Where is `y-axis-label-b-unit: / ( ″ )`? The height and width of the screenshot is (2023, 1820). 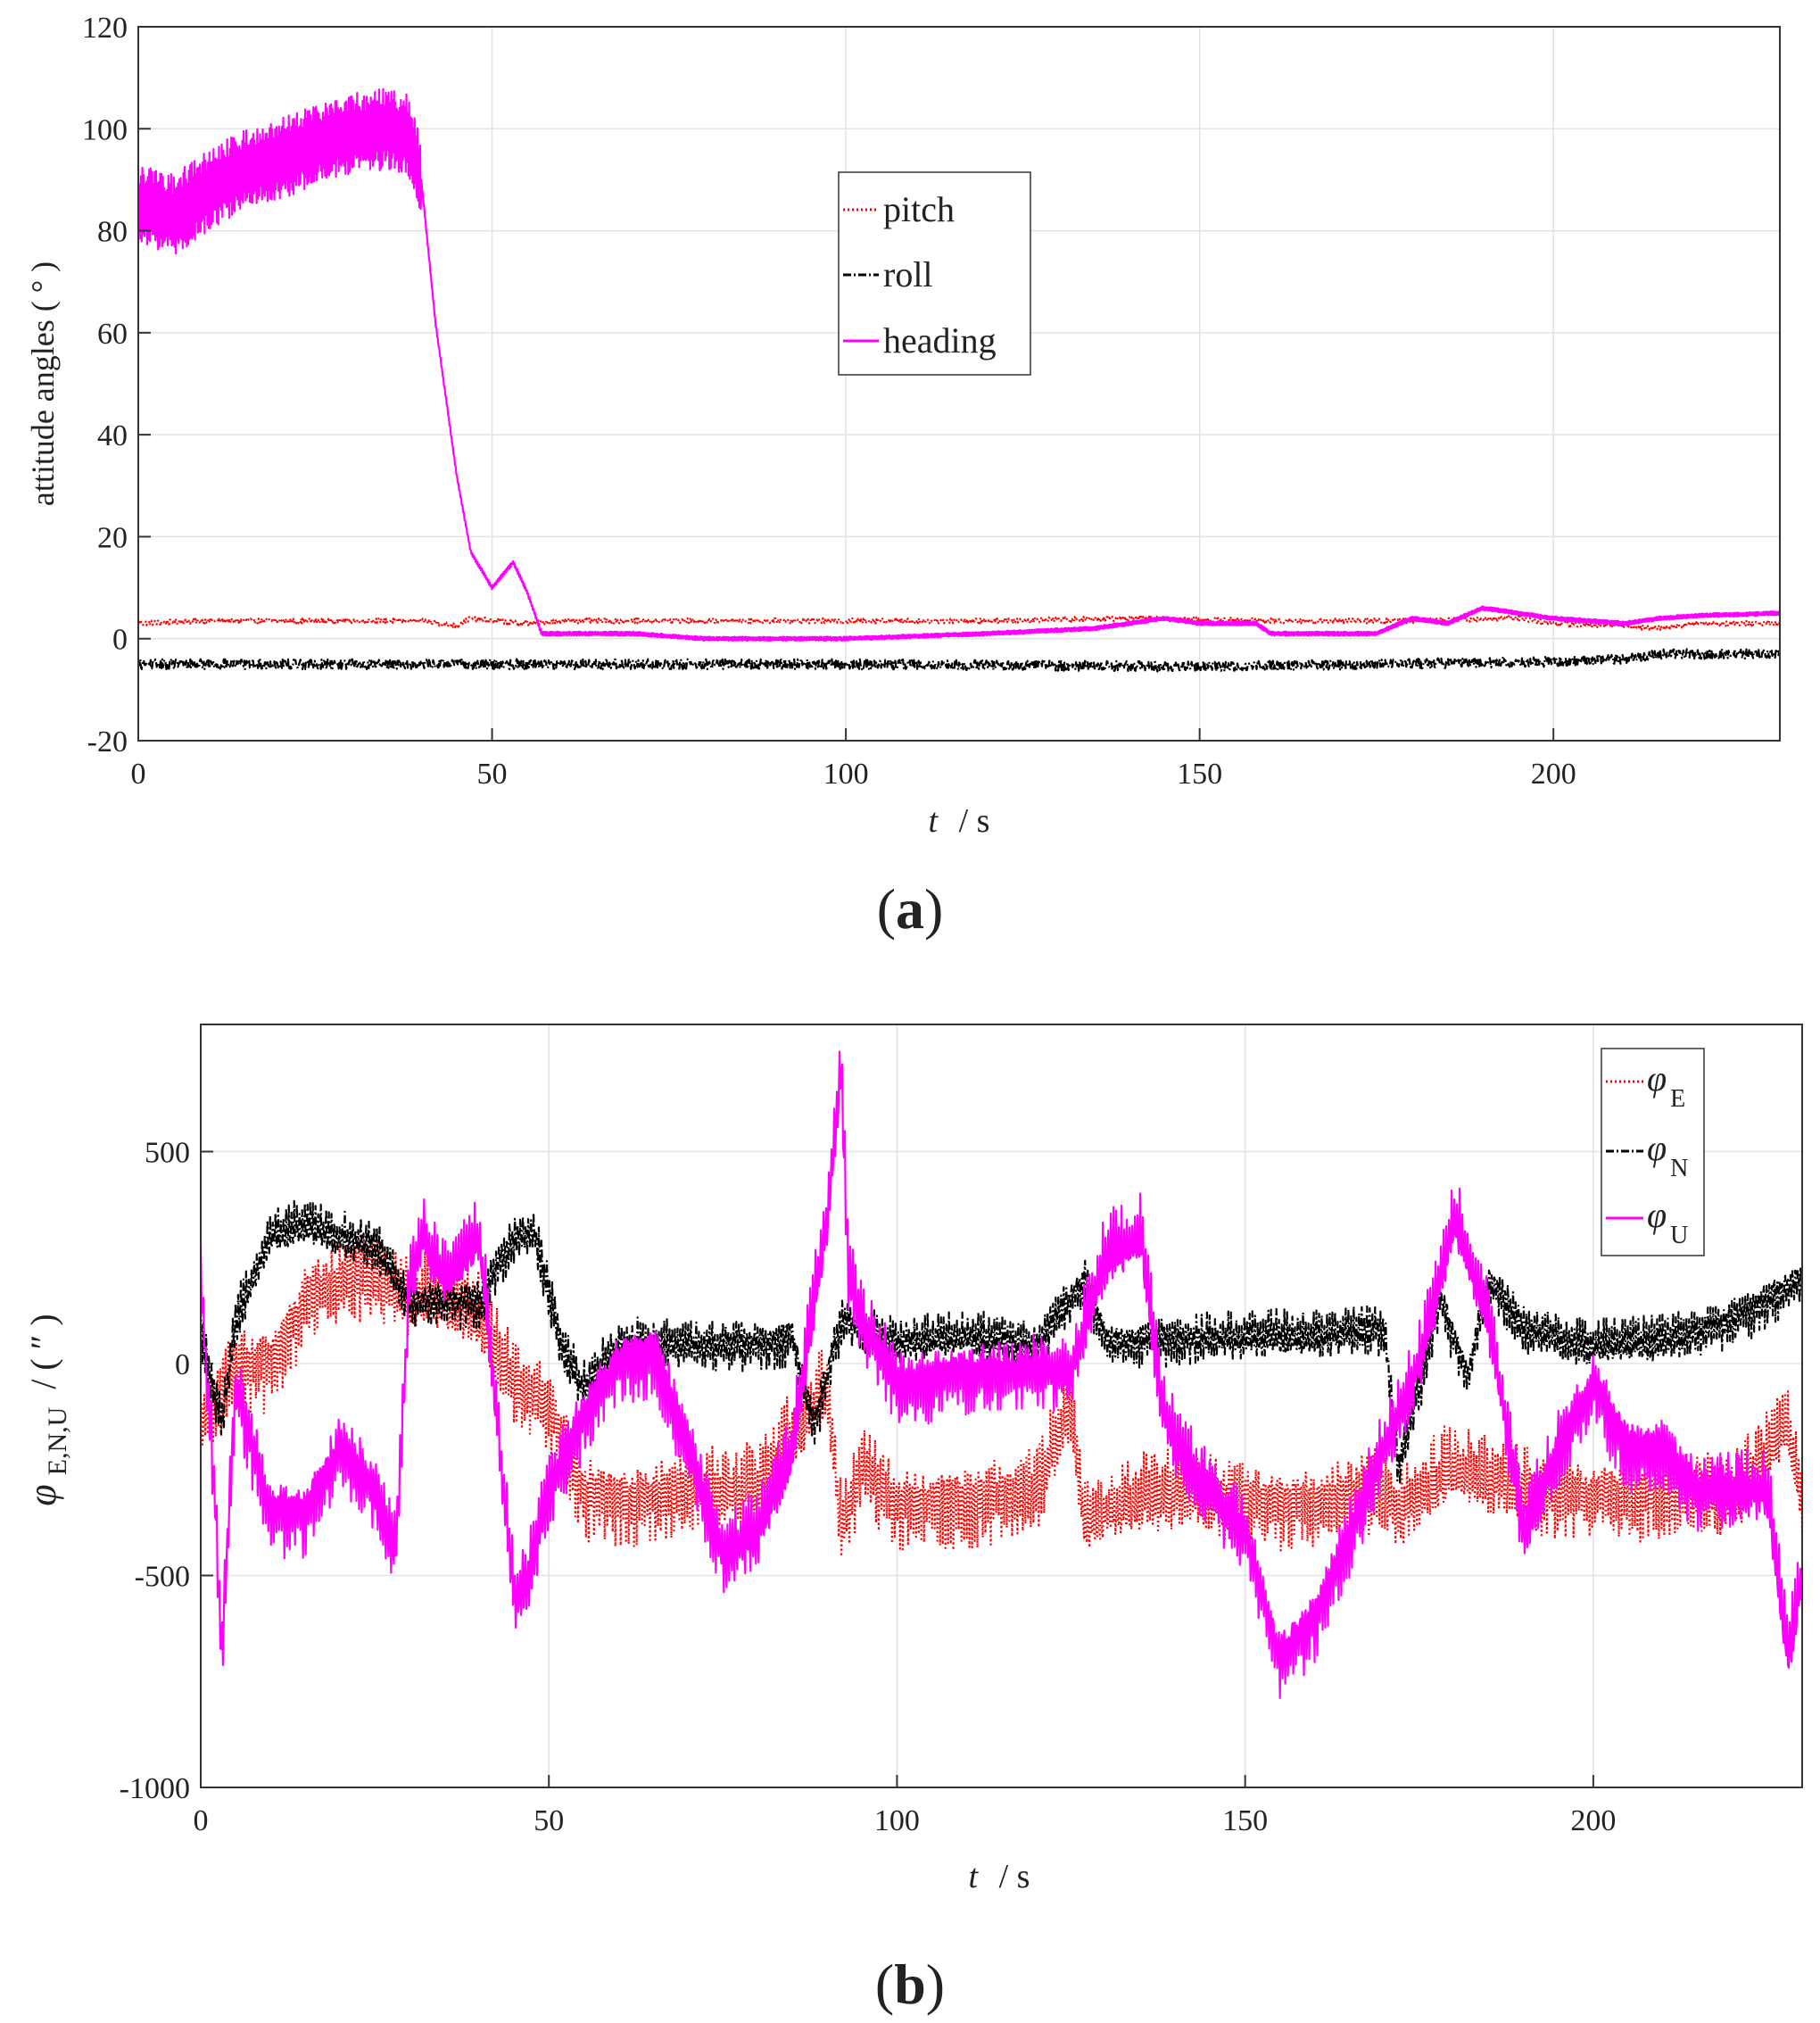 y-axis-label-b-unit: / ( ″ ) is located at coordinates (43, 1351).